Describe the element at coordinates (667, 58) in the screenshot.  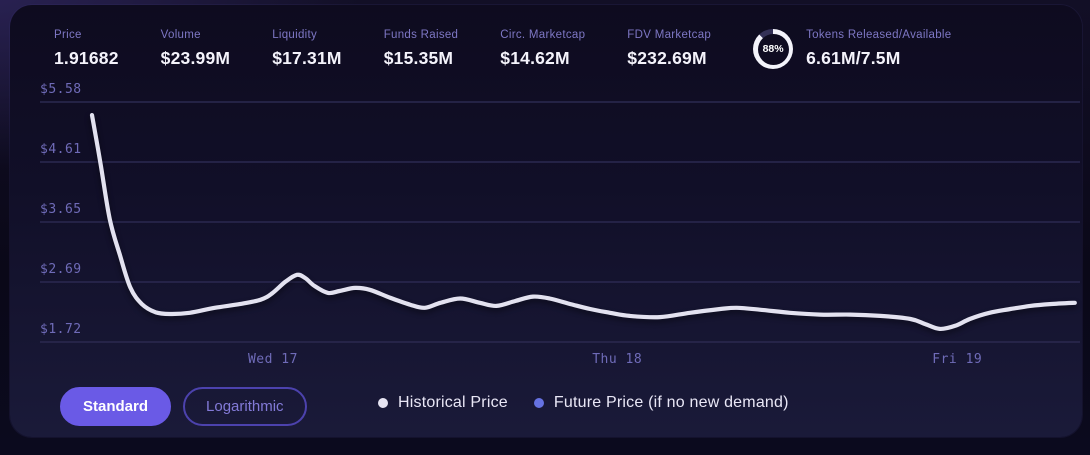
I see `stat-fdv-marketcap-value: $232.69M` at that location.